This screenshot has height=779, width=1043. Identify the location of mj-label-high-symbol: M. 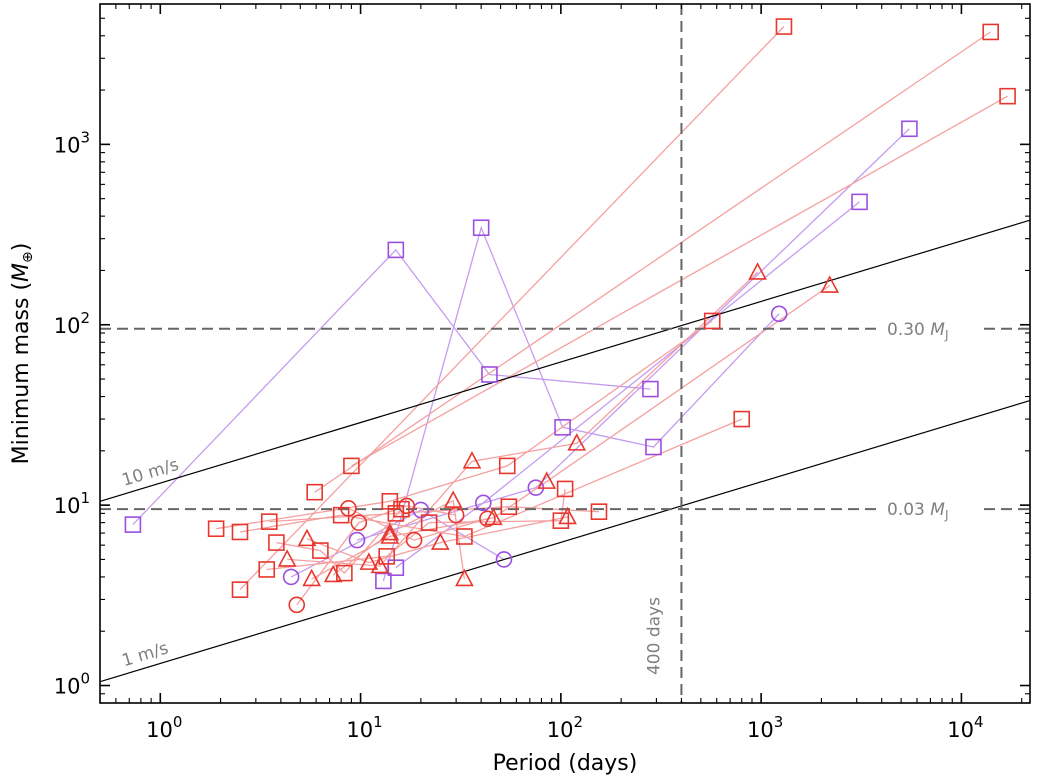
(937, 330).